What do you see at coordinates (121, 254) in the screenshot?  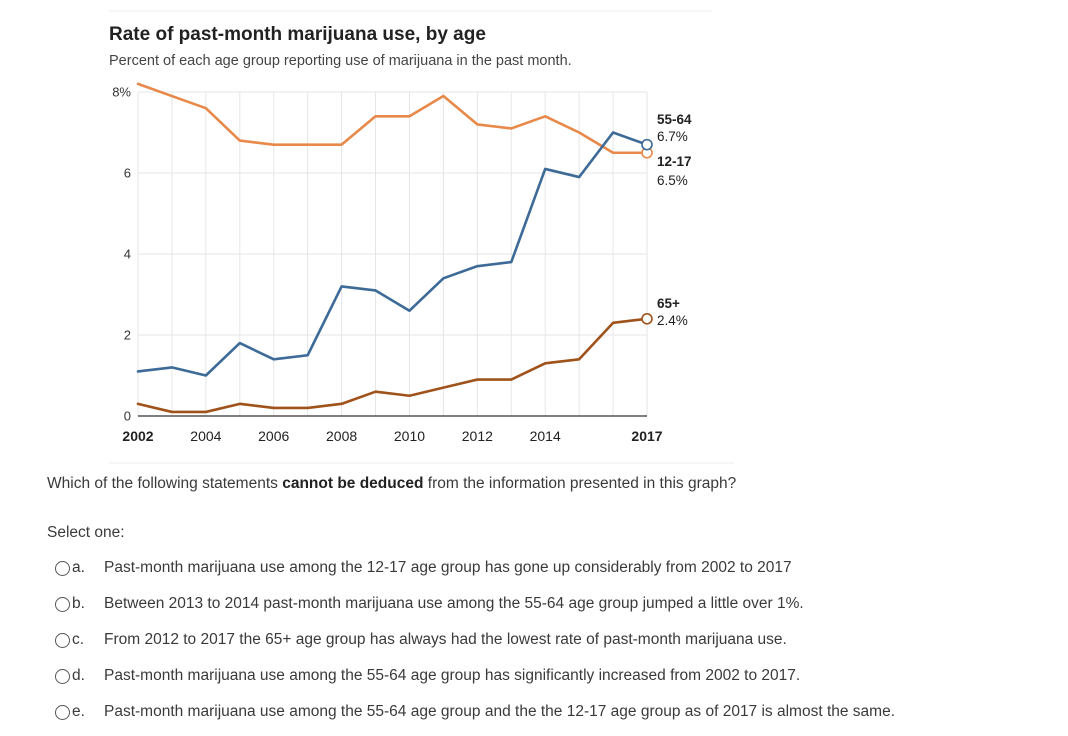 I see `y-axis: 0 2 4 6 8%` at bounding box center [121, 254].